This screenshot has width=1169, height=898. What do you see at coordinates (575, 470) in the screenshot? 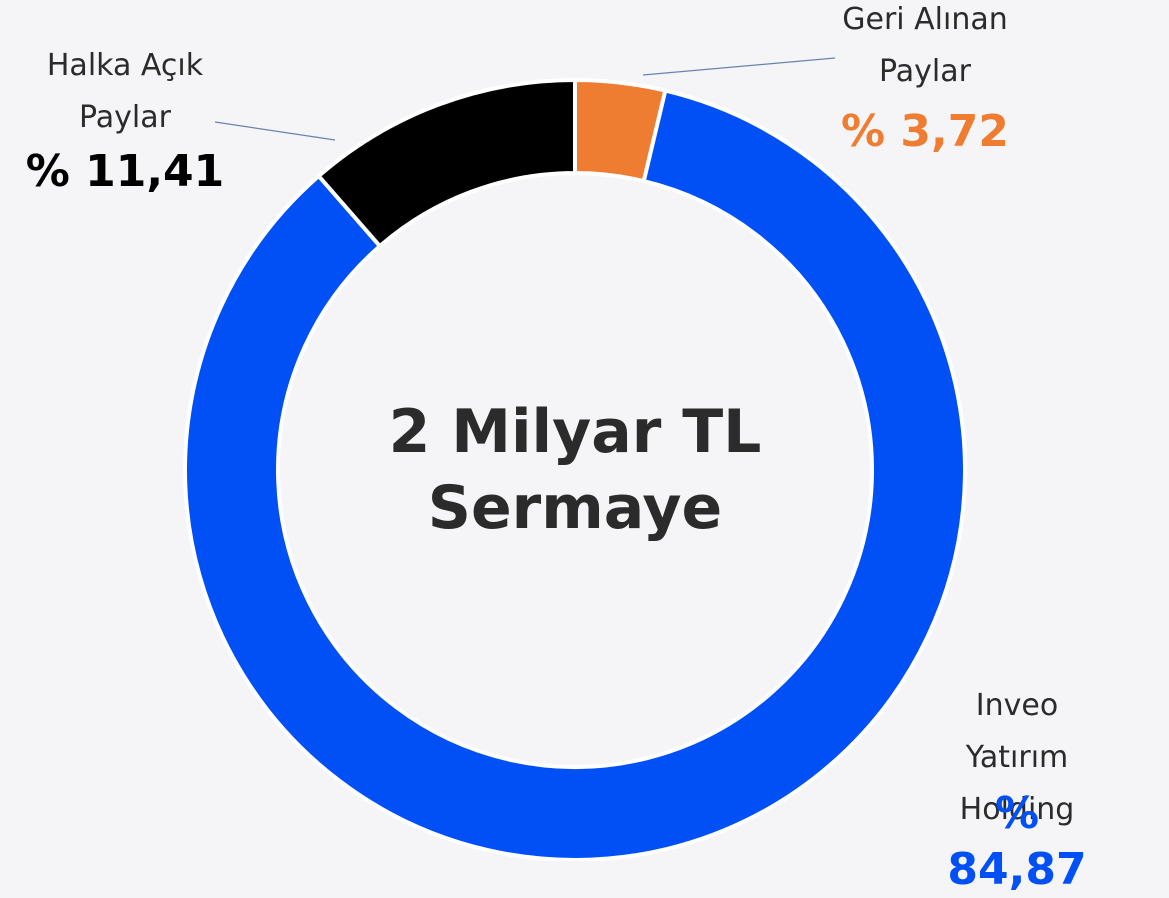
I see `center-title: 2 Milyar TL Sermaye` at bounding box center [575, 470].